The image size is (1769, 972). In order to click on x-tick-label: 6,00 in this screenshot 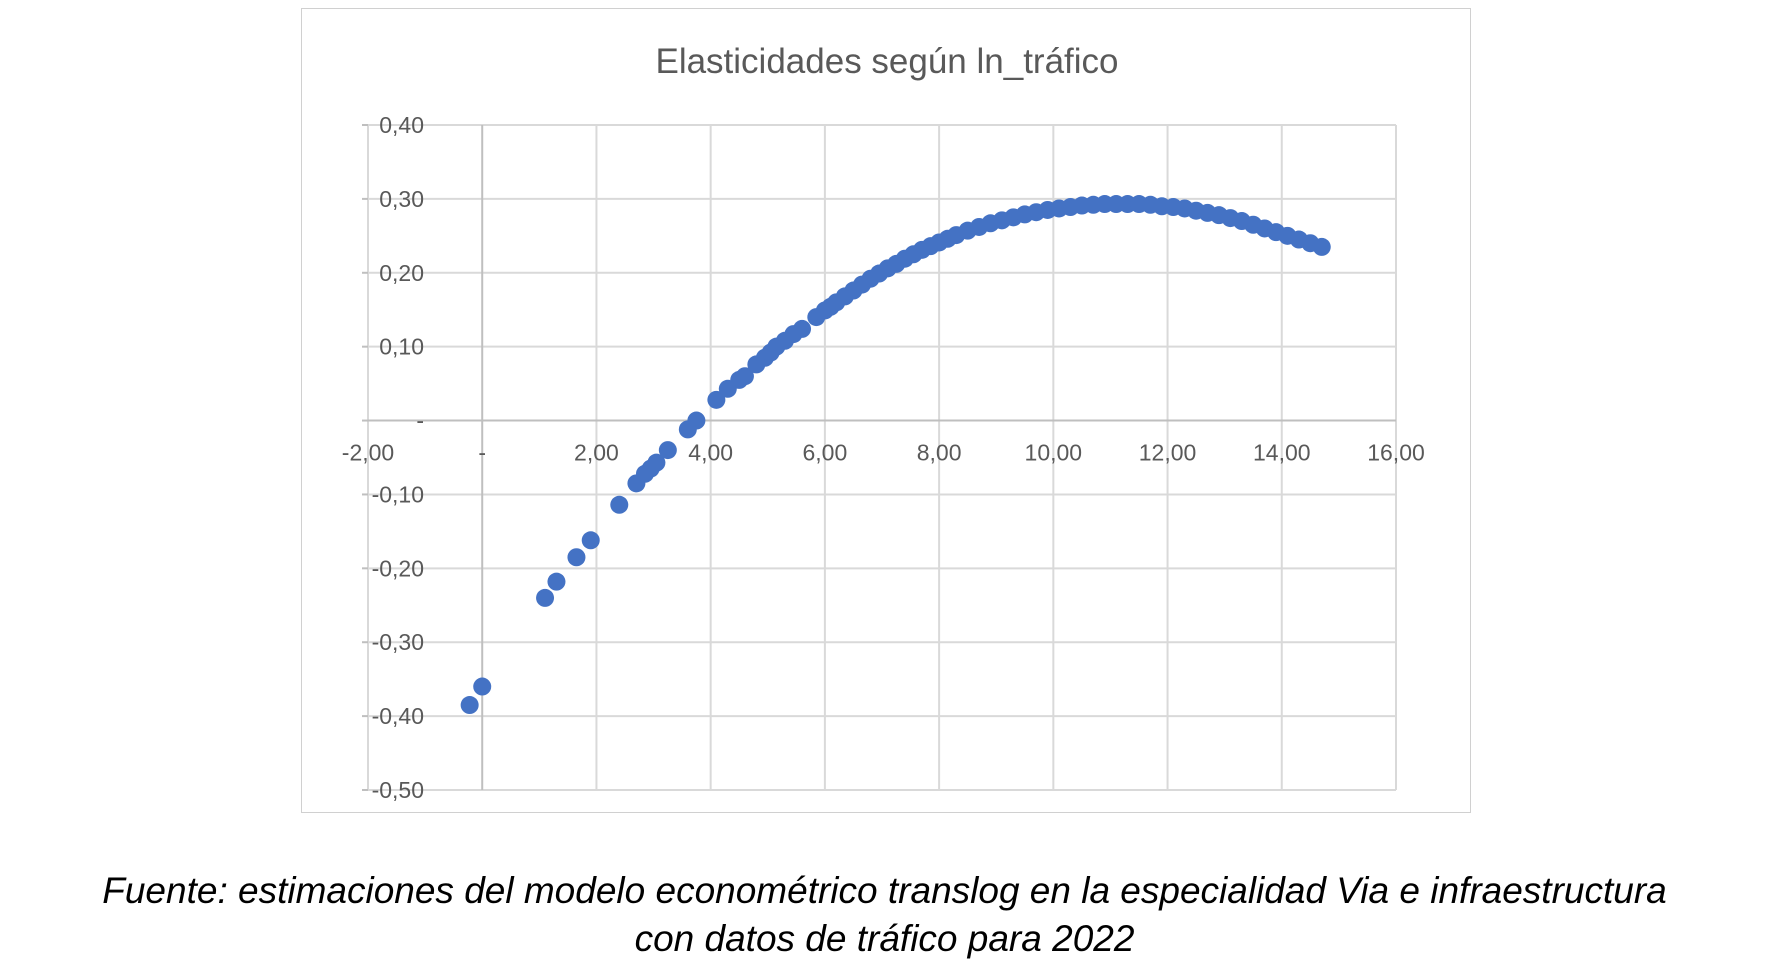, I will do `click(825, 453)`.